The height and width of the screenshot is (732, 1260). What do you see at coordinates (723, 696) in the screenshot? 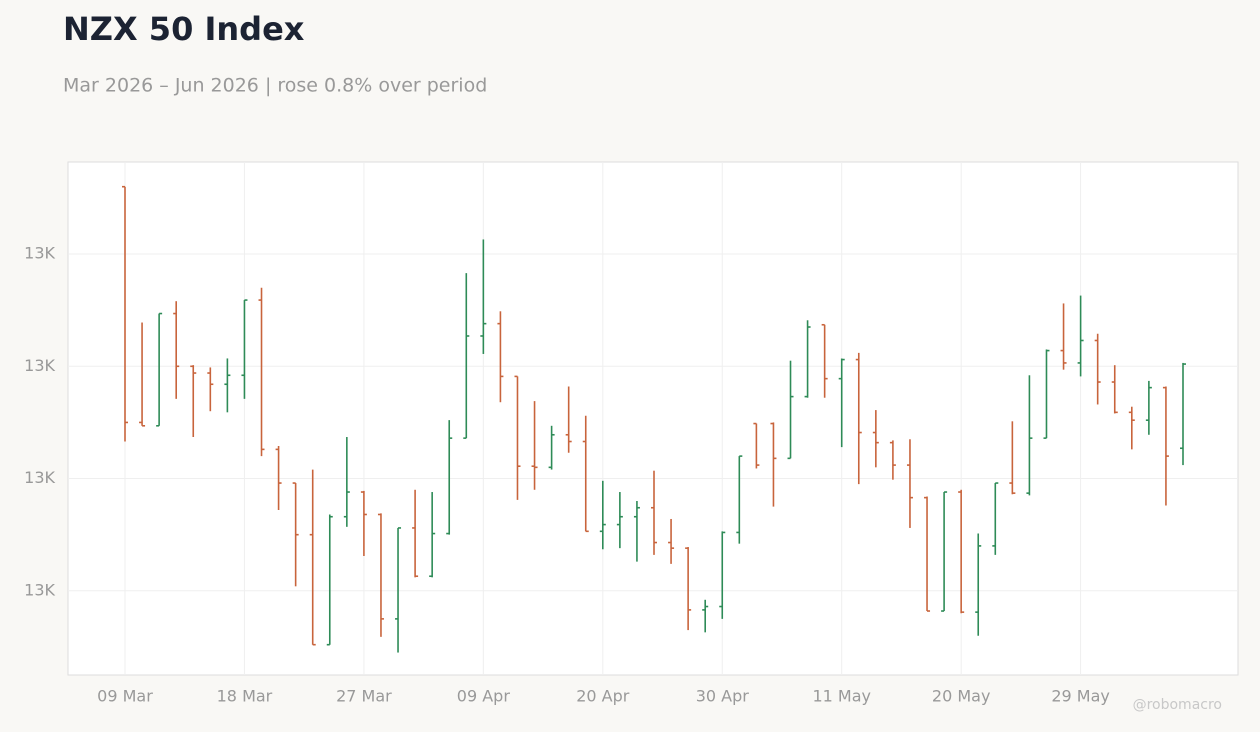
I see `x-tick-label: 30 Apr` at bounding box center [723, 696].